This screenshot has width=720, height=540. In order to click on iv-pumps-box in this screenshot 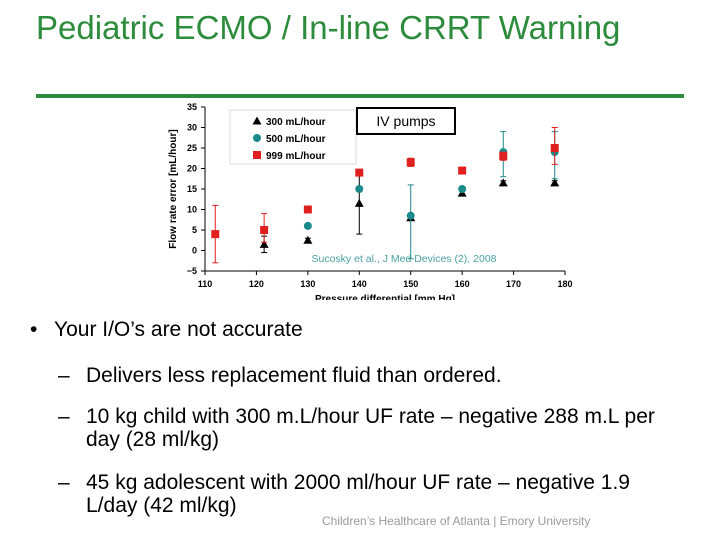, I will do `click(406, 121)`.